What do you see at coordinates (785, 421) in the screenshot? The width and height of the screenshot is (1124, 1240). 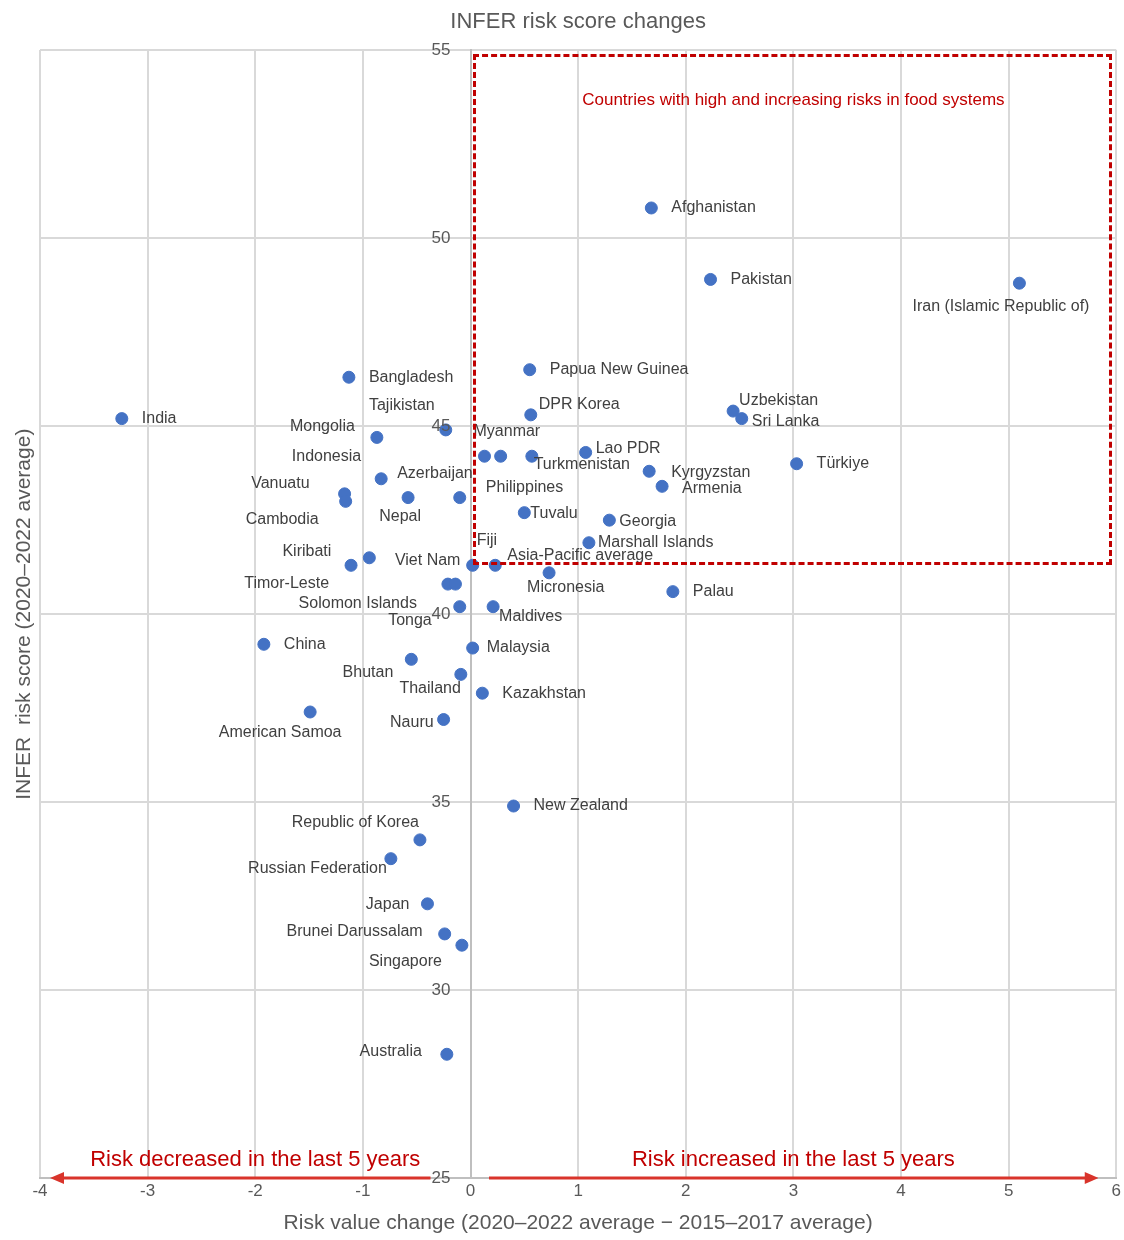 I see `annotation: Sri Lanka` at bounding box center [785, 421].